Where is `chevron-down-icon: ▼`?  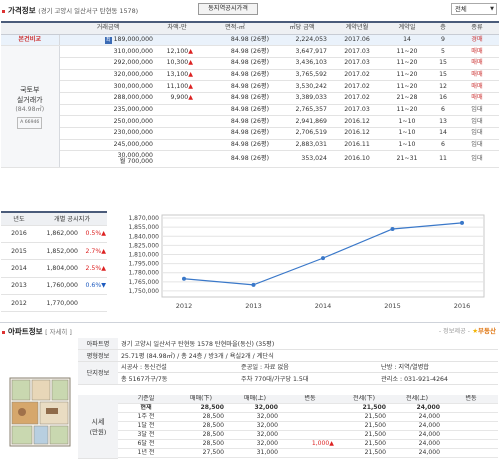 chevron-down-icon: ▼ is located at coordinates (492, 9).